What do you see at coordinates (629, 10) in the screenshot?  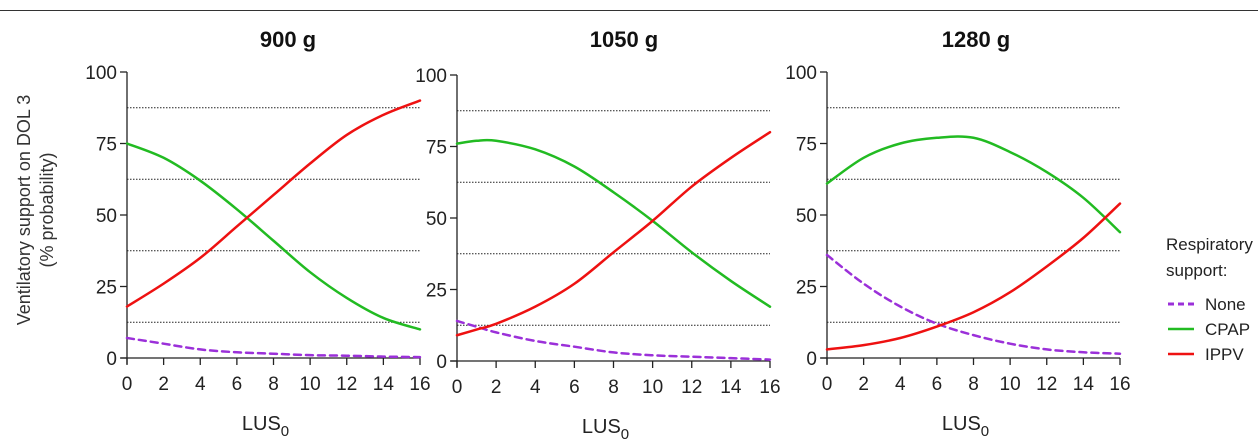 I see `top-border-line` at bounding box center [629, 10].